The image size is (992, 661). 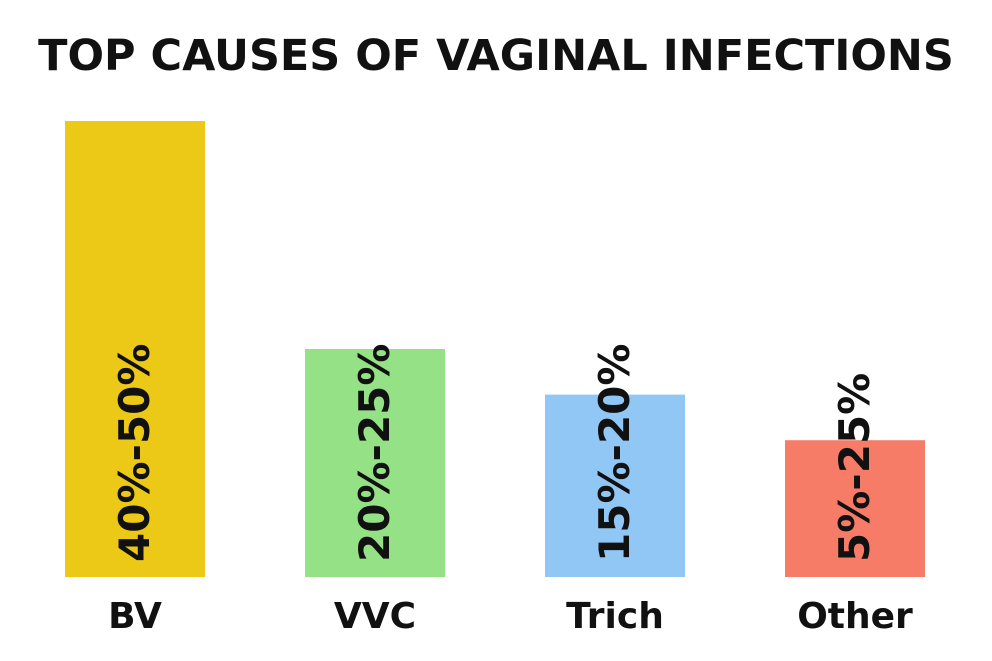 I want to click on bar-value-label-other: 5%-25%, so click(x=854, y=467).